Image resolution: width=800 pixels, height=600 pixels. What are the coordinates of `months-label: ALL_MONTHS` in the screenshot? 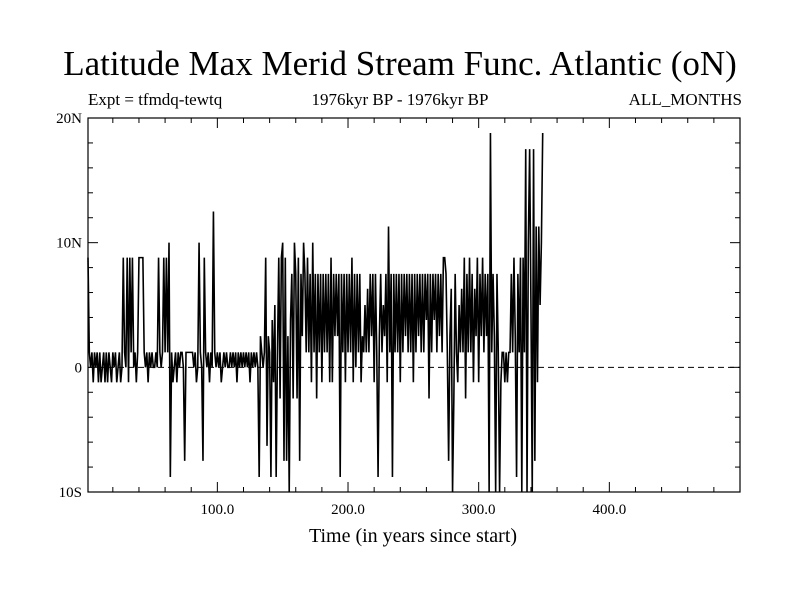 It's located at (685, 99).